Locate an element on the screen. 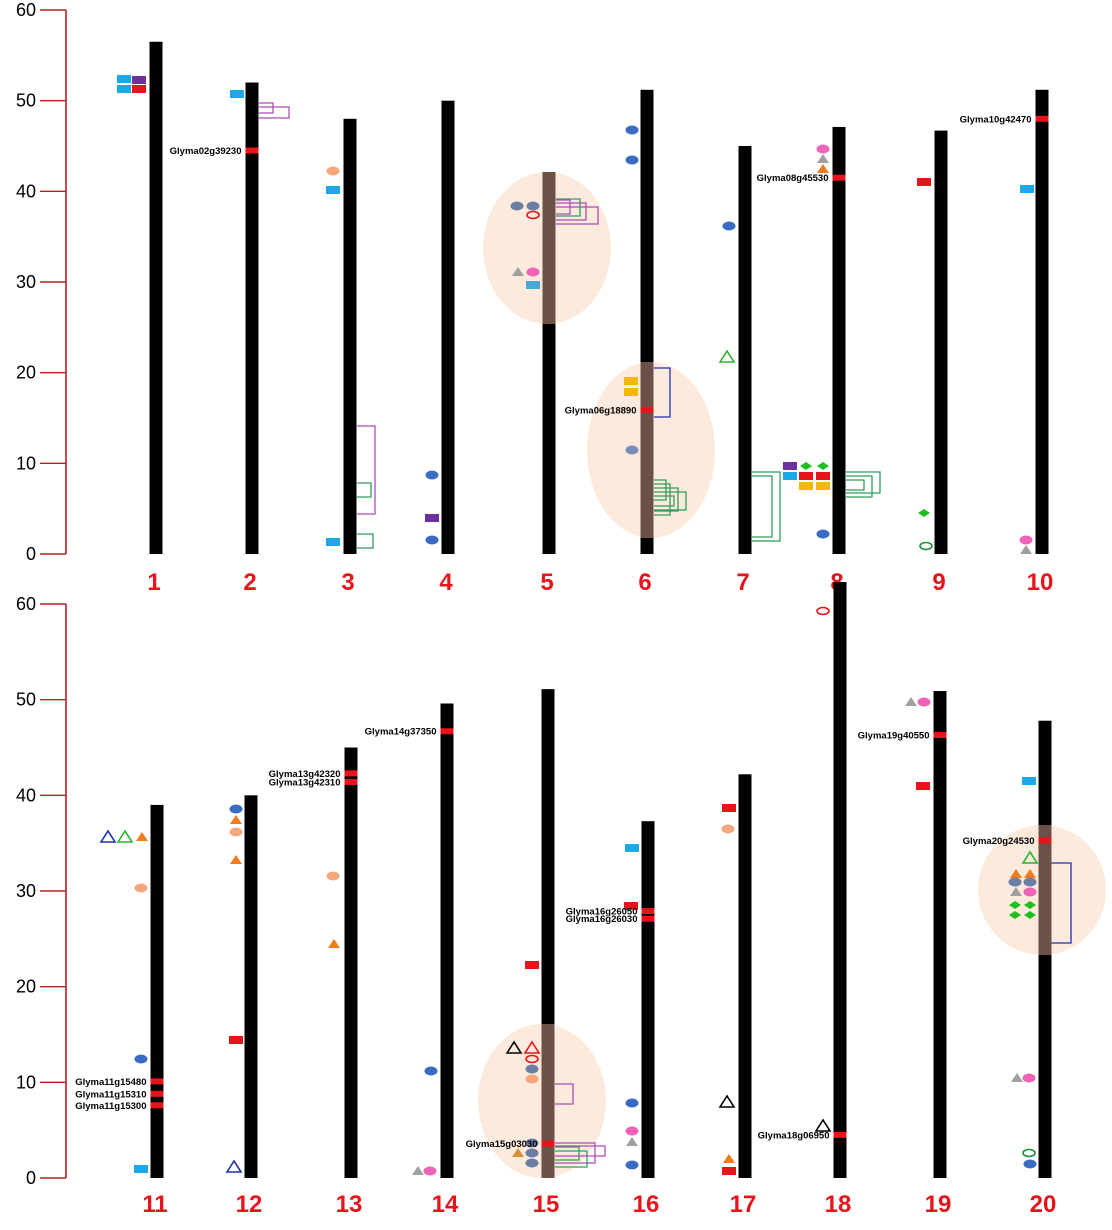  y-tick-label: 60 is located at coordinates (26, 604).